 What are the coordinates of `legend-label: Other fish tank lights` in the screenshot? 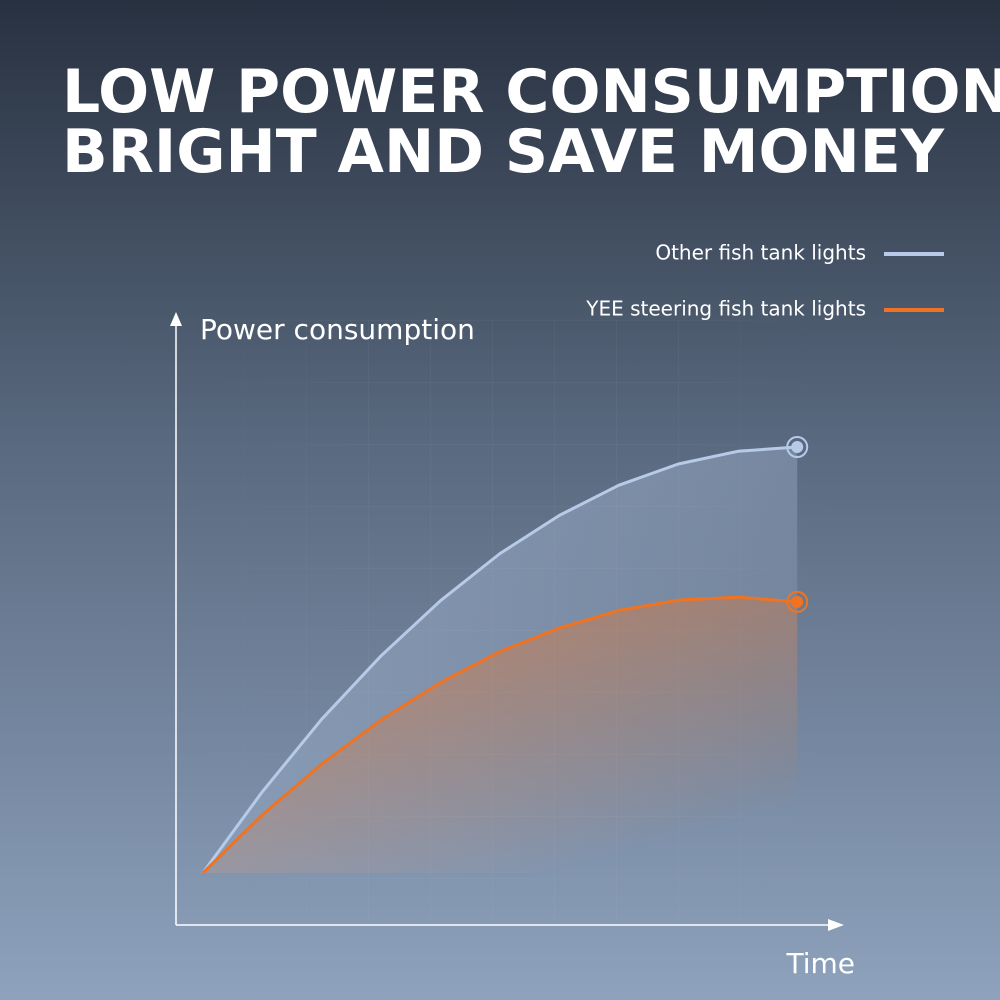 It's located at (760, 253).